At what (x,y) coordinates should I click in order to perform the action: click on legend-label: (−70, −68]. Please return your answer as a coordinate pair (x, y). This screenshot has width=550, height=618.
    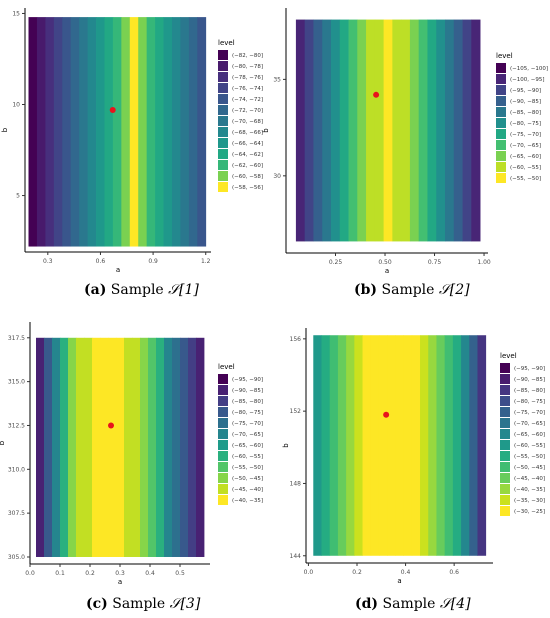
    Looking at the image, I should click on (247, 122).